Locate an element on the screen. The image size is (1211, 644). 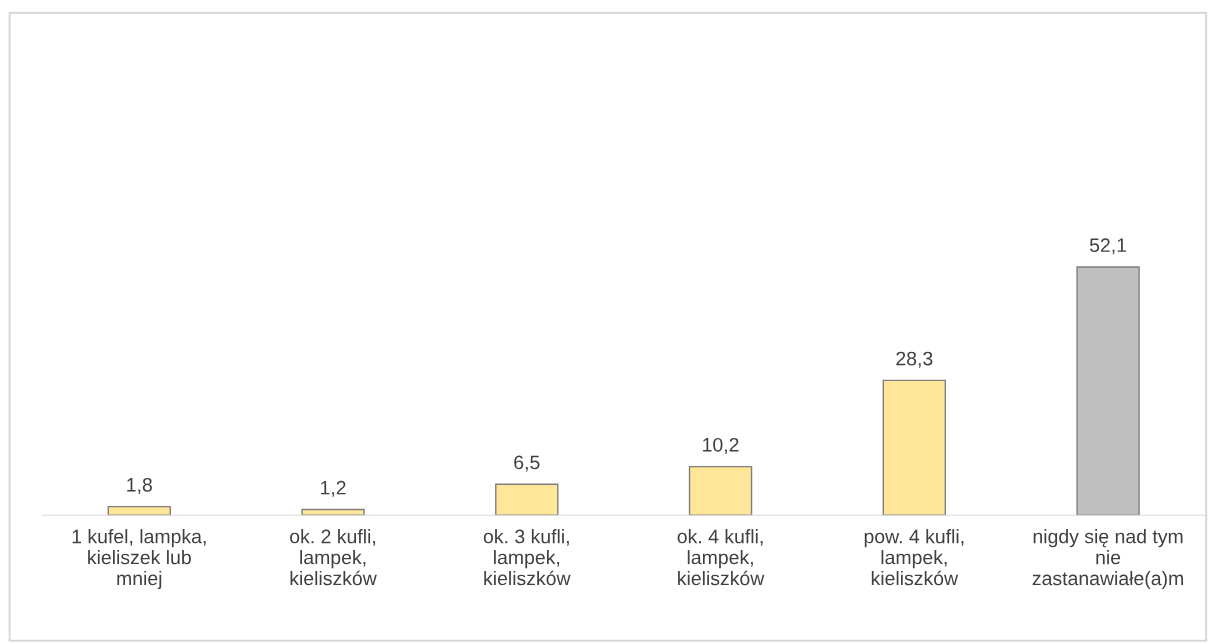
x-tick-label: nigdy się nad tym nie zastanawiałe(a)m is located at coordinates (1107, 559).